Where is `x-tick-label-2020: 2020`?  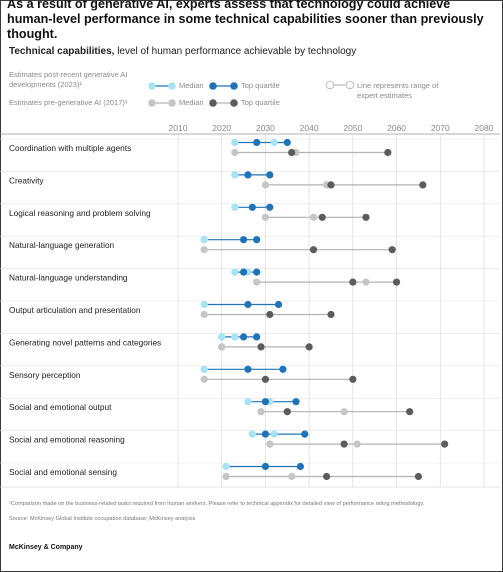 x-tick-label-2020: 2020 is located at coordinates (221, 128).